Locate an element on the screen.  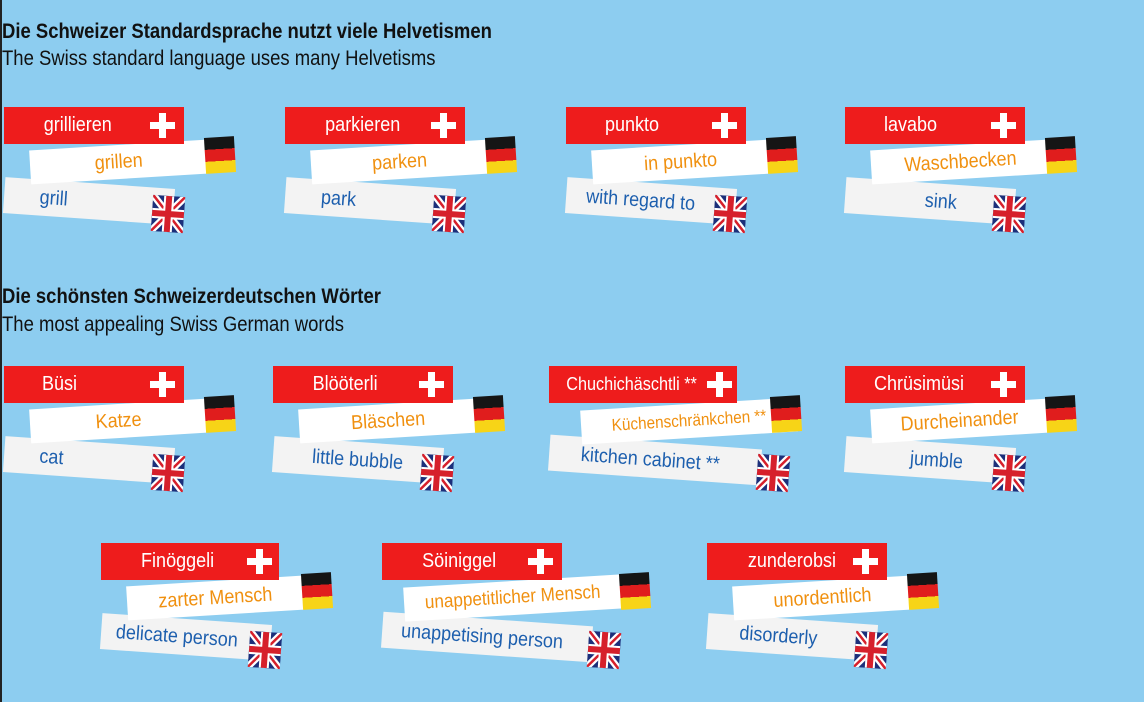
english-word: kitchen cabinet ** is located at coordinates (655, 460).